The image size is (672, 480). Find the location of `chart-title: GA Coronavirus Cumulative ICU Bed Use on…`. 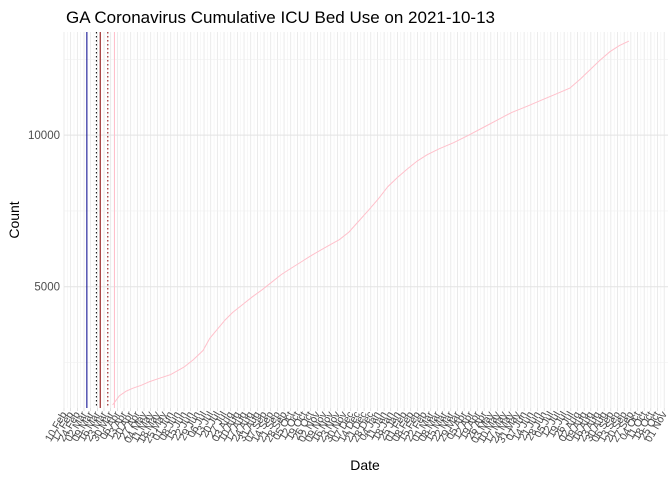

chart-title: GA Coronavirus Cumulative ICU Bed Use on… is located at coordinates (280, 17).